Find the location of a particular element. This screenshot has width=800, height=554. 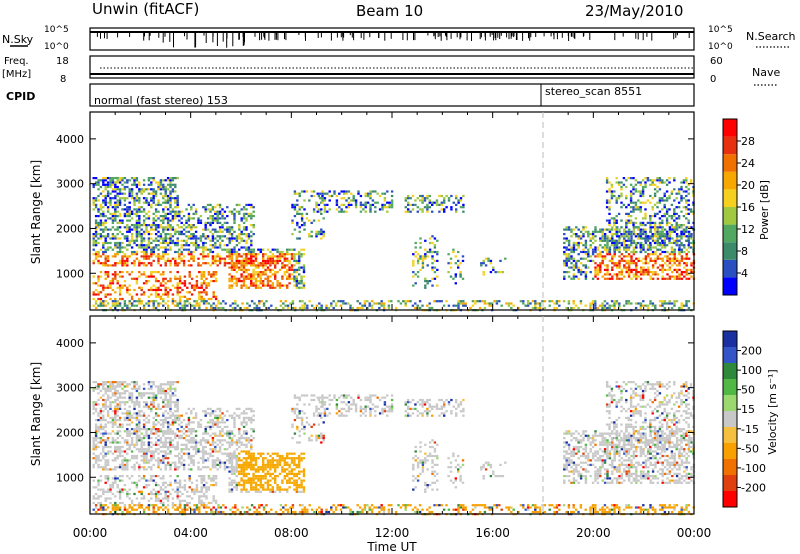

station-title: Unwin (fitACF) is located at coordinates (145, 9).